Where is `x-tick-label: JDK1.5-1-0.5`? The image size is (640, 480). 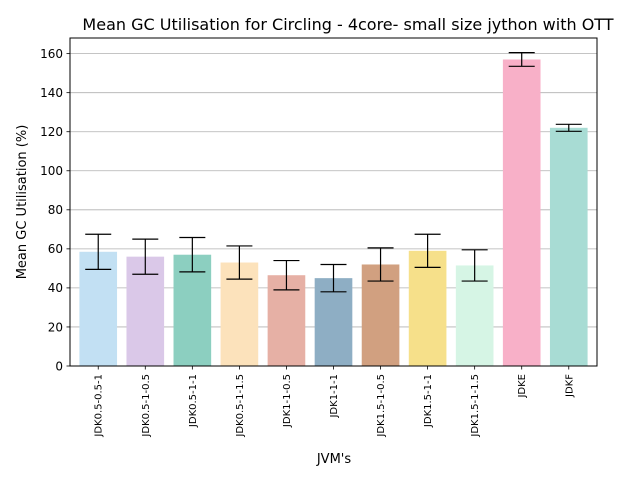
x-tick-label: JDK1.5-1-0.5 is located at coordinates (381, 406).